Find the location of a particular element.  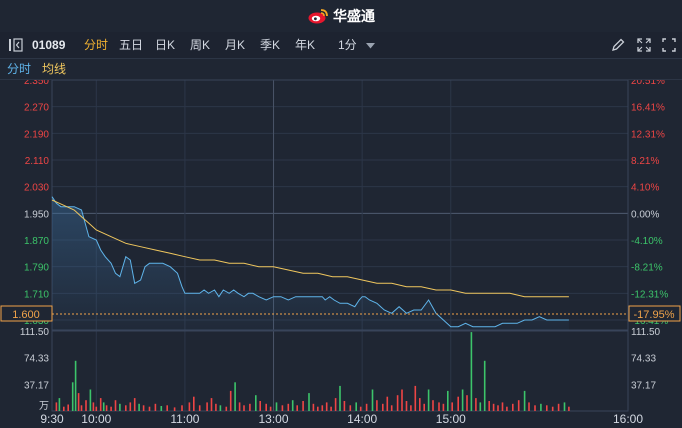

price-tick-label: 2.190 is located at coordinates (36, 134).